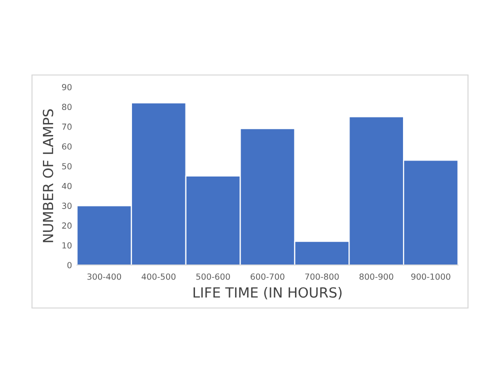  I want to click on x-tick-label: 800-900, so click(377, 276).